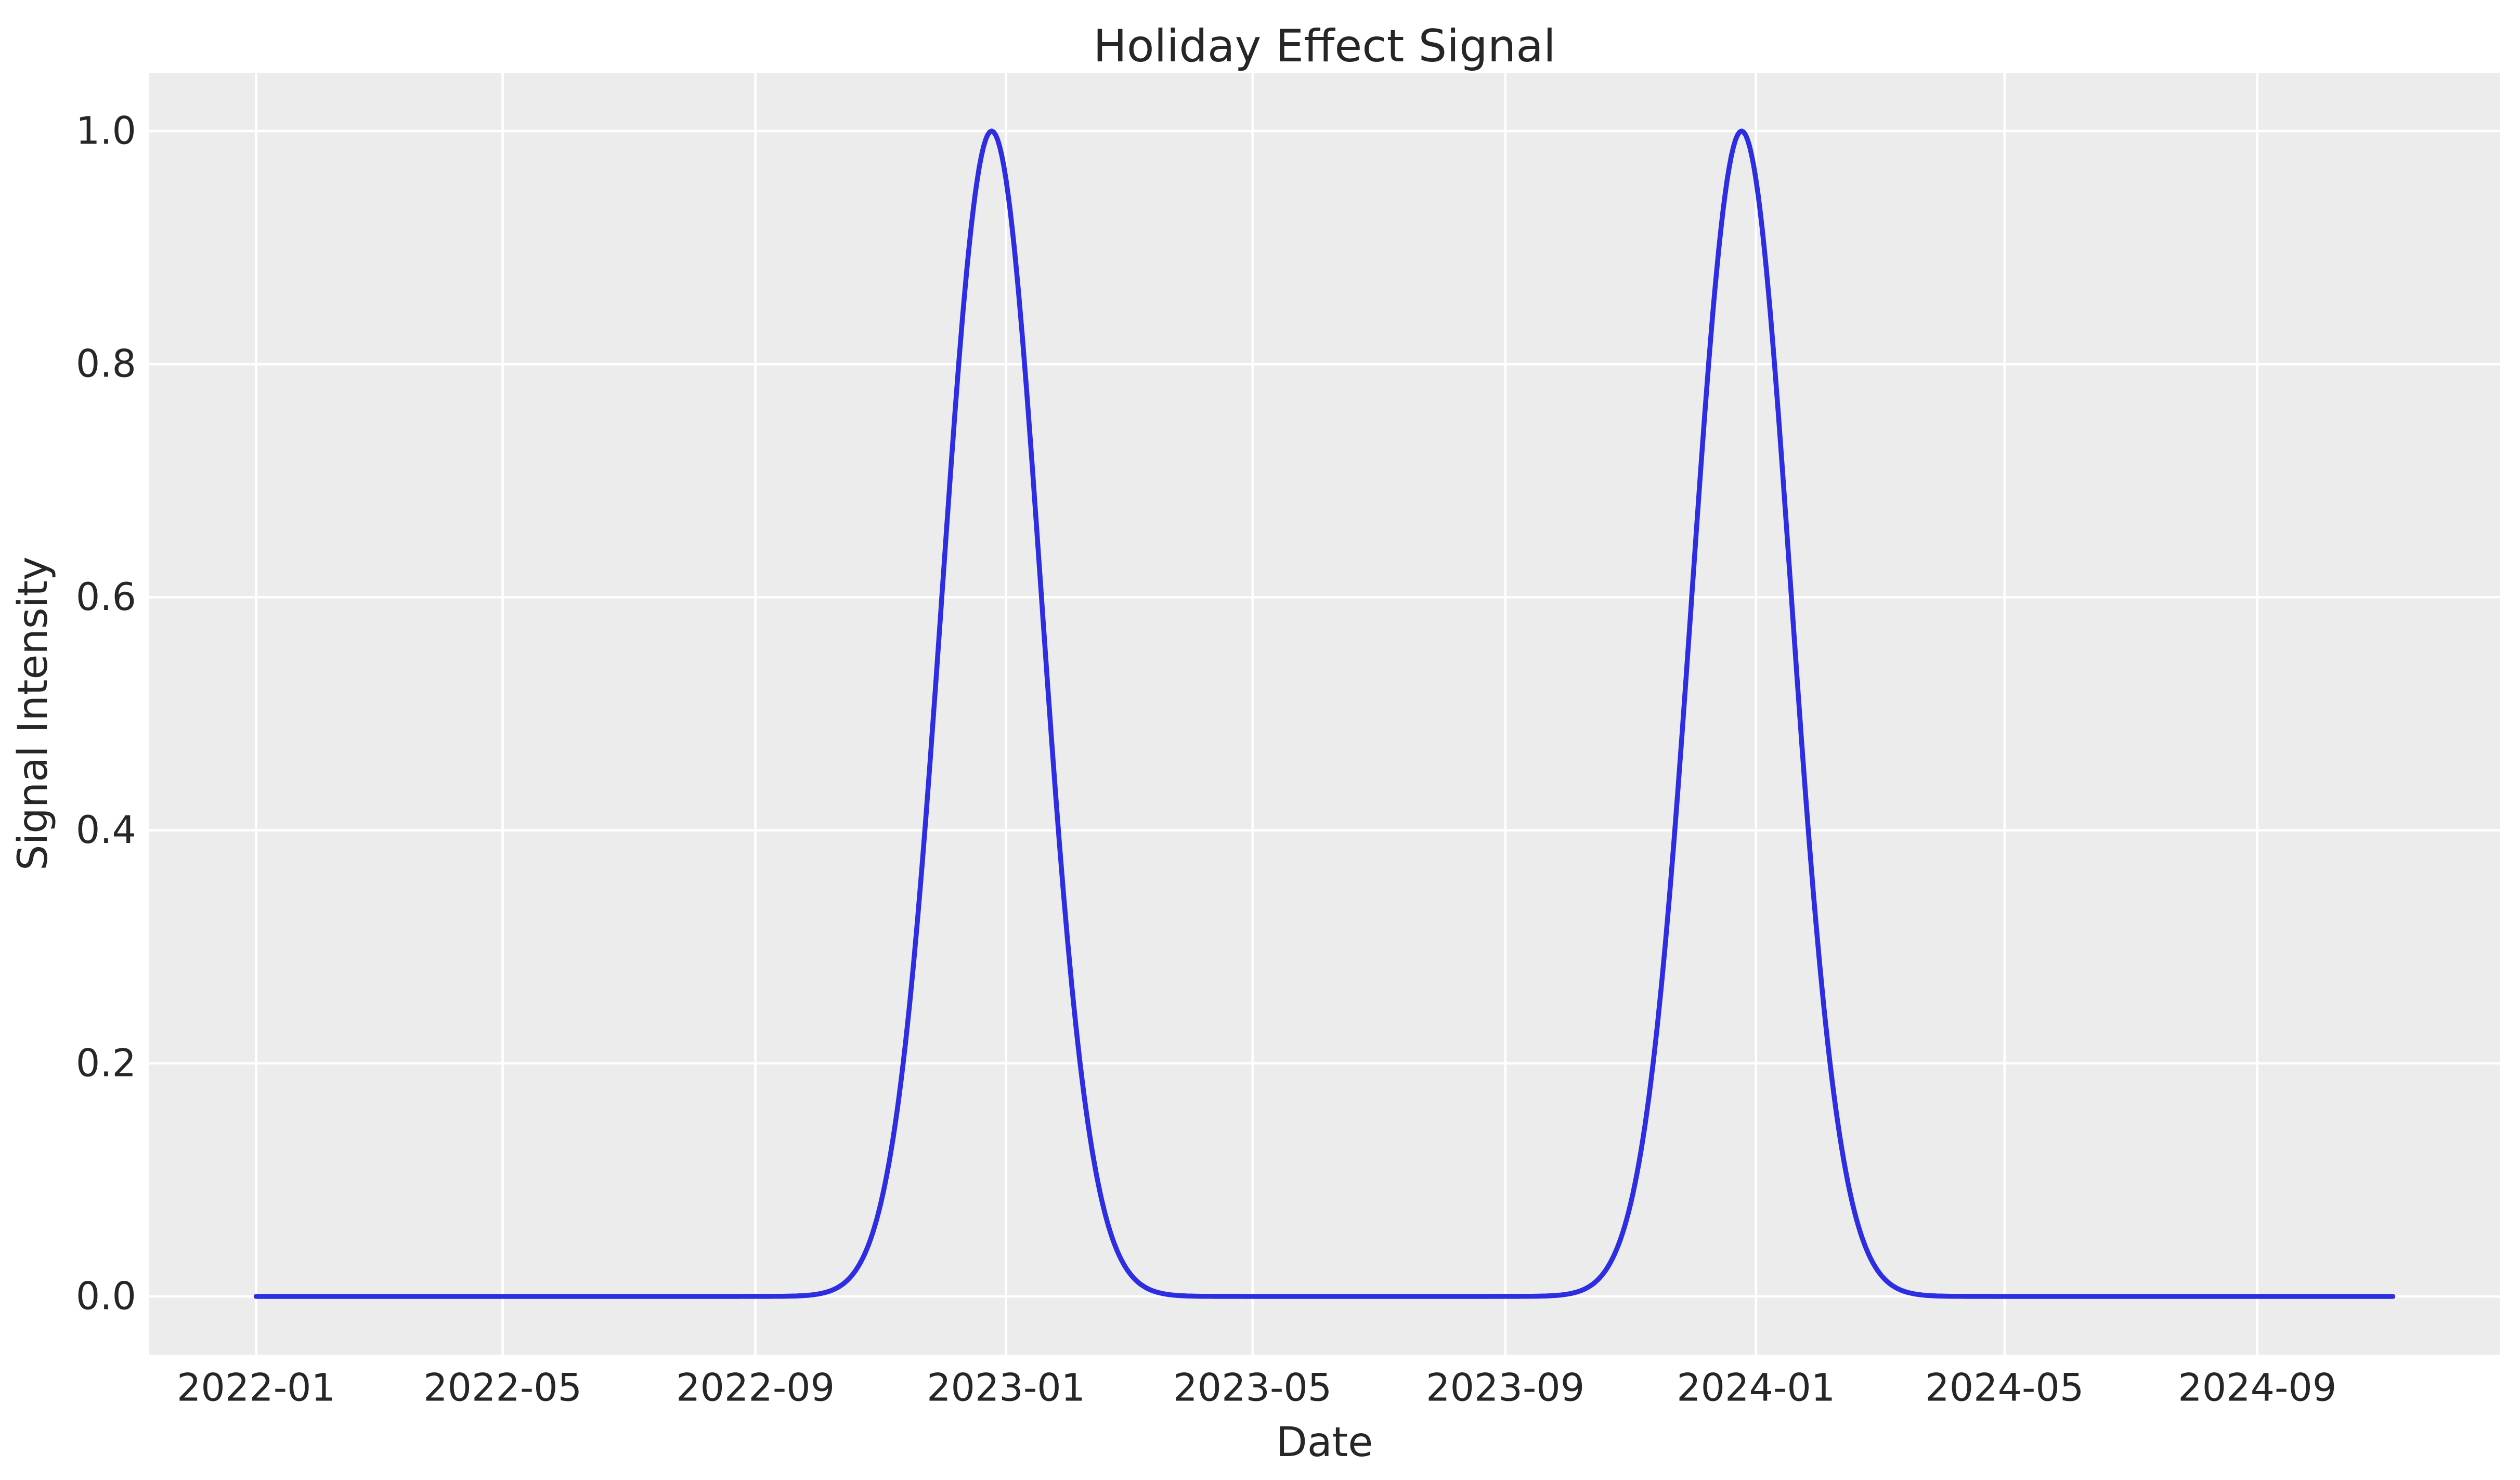  What do you see at coordinates (106, 597) in the screenshot?
I see `y-tick-label: 0.6` at bounding box center [106, 597].